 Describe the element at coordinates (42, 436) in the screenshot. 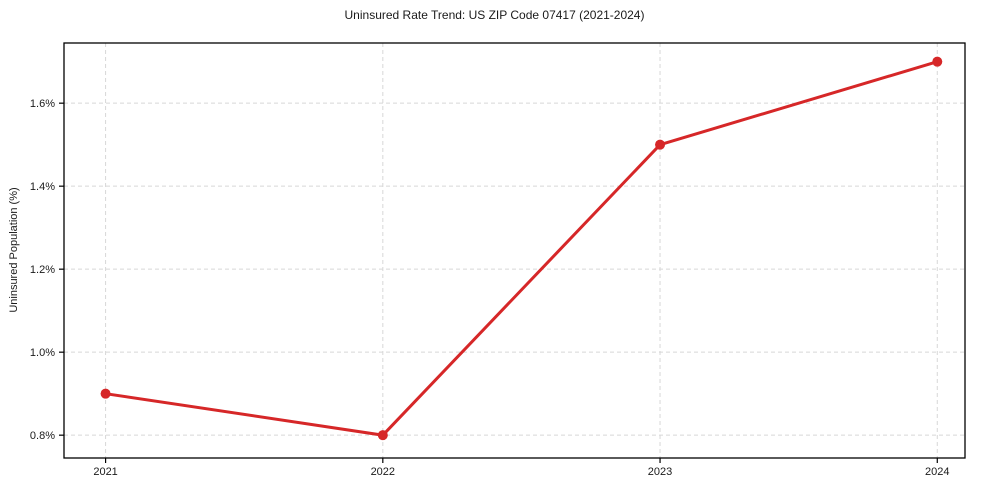

I see `y-tick-label: 0.8%` at that location.